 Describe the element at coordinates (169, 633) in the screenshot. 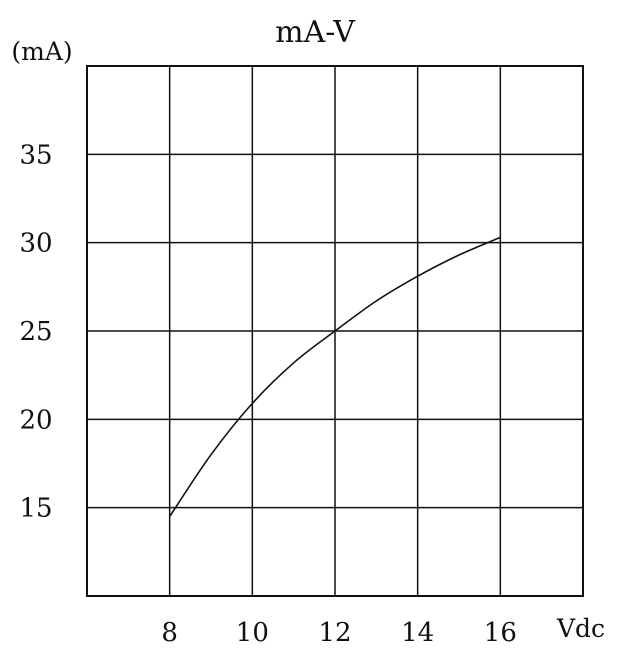

I see `x-tick-label: 8` at that location.